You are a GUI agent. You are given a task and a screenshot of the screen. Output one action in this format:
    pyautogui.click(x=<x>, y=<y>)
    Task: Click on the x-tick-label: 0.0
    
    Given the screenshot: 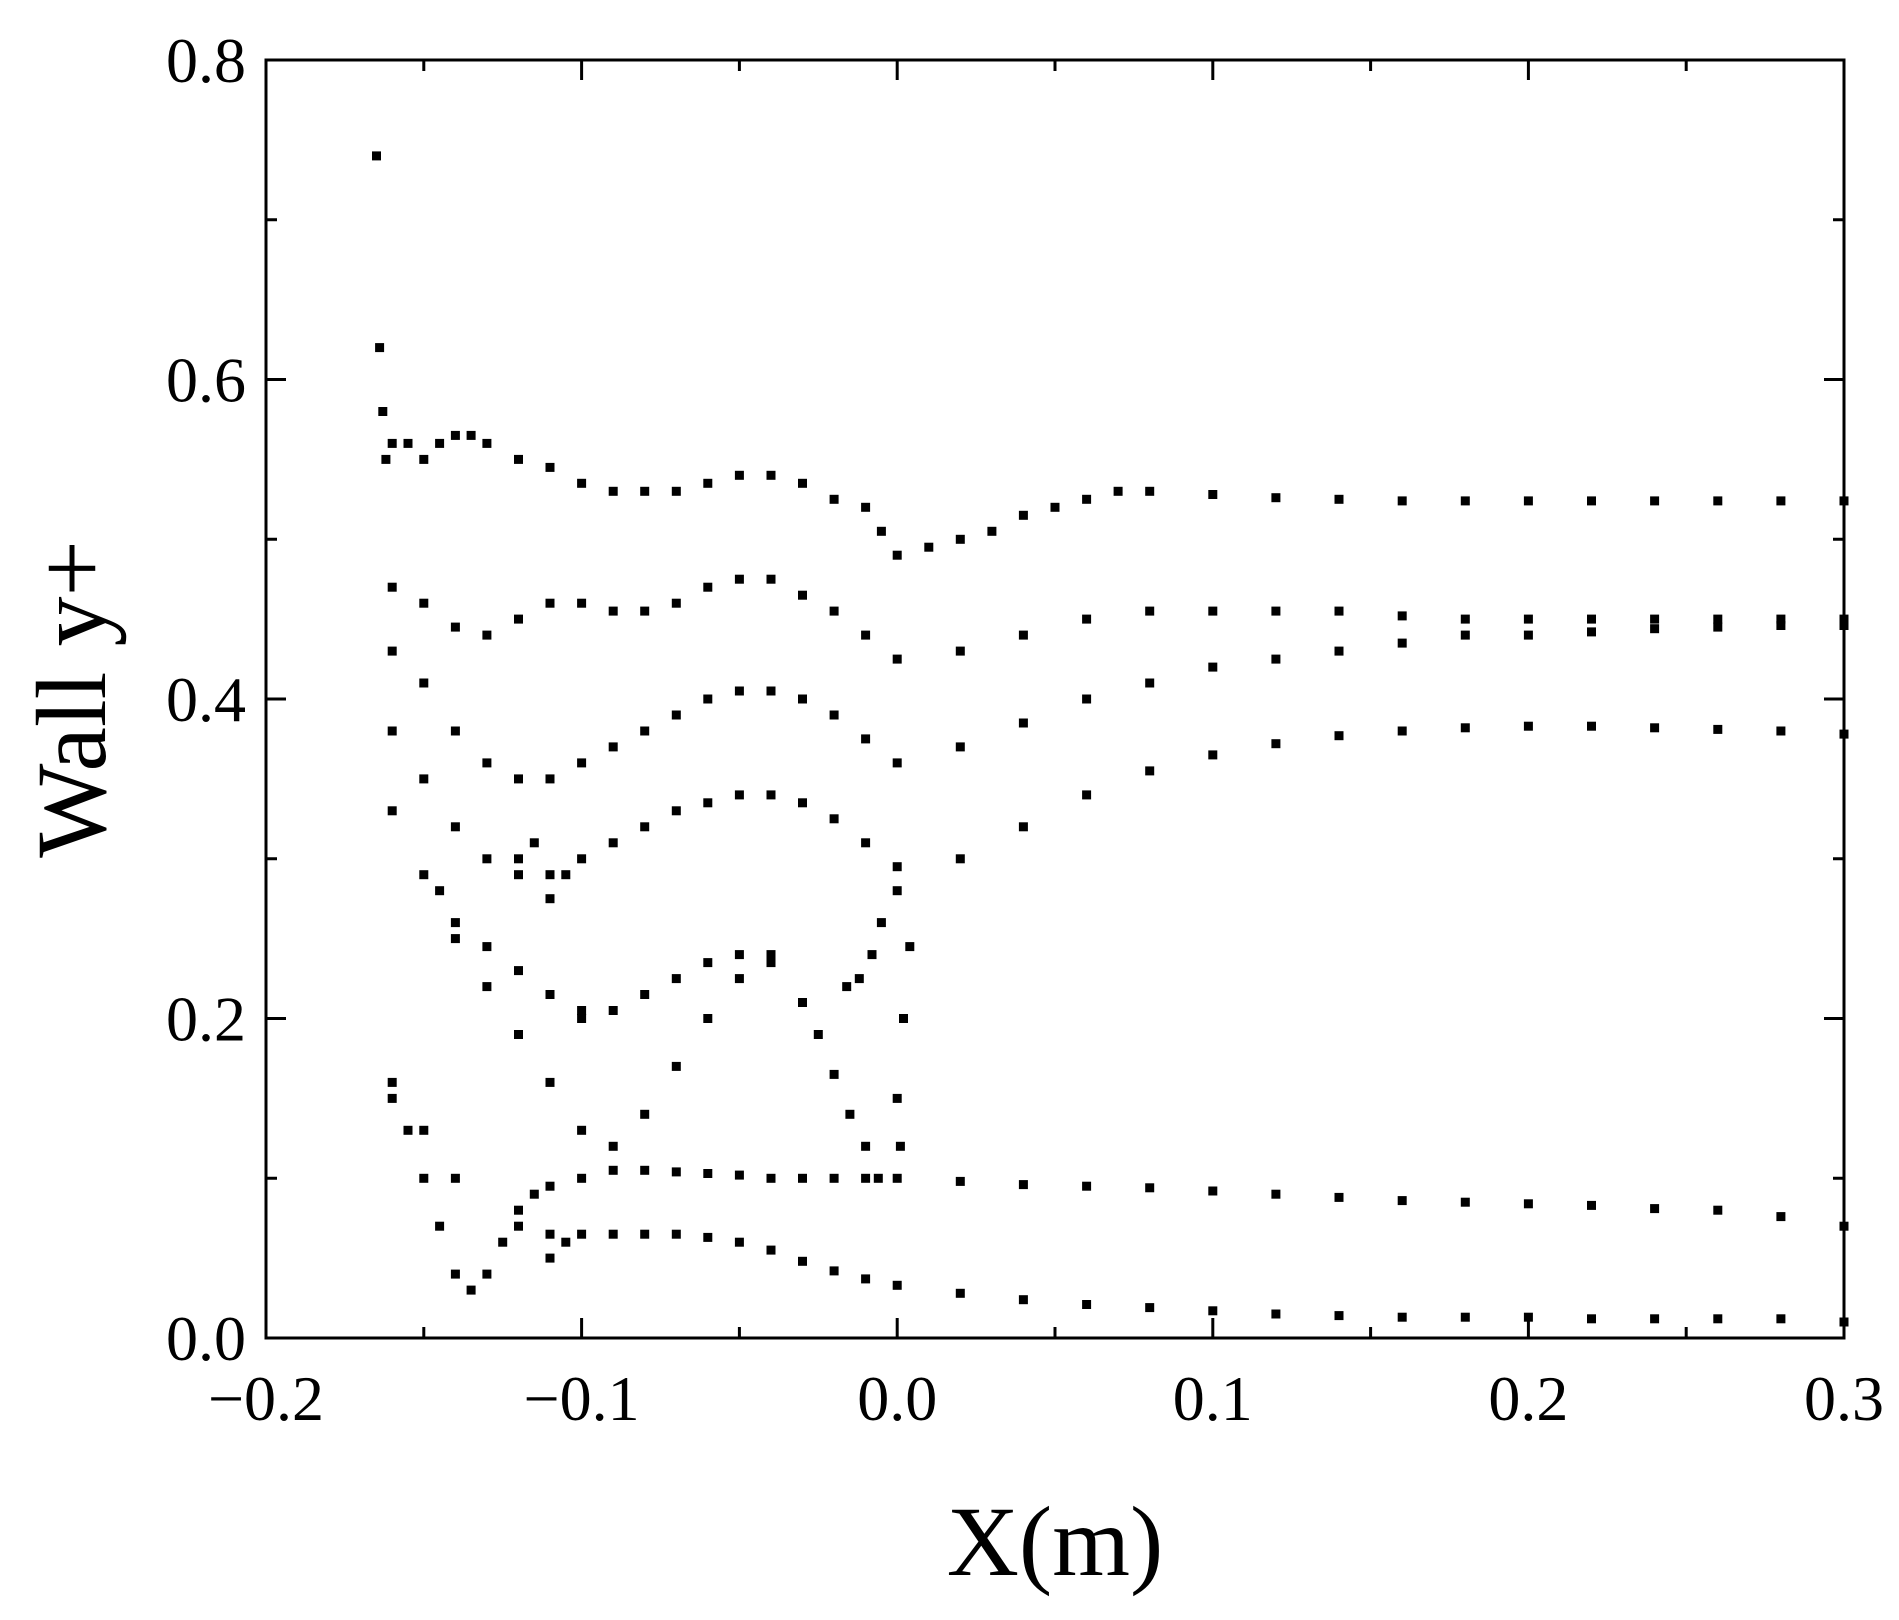 What is the action you would take?
    pyautogui.click(x=897, y=1398)
    